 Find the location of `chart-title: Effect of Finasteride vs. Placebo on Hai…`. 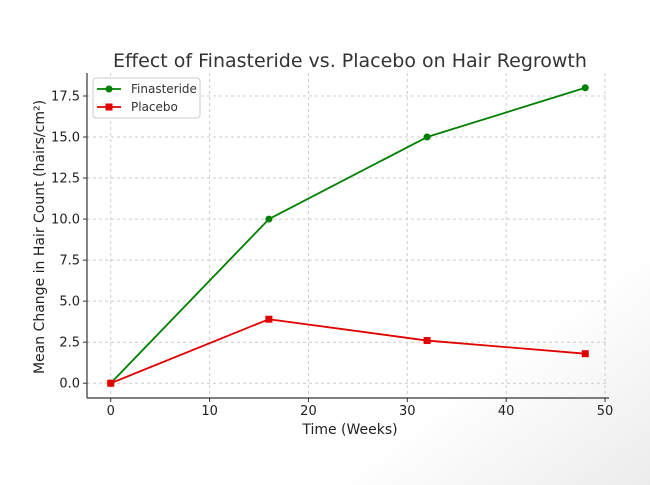

chart-title: Effect of Finasteride vs. Placebo on Hai… is located at coordinates (350, 61).